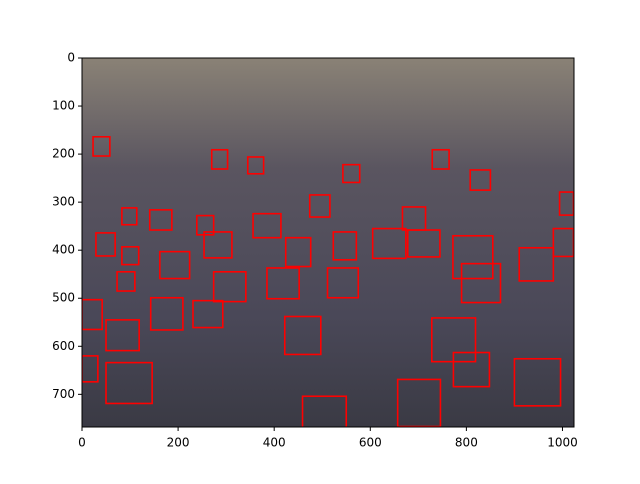 Image resolution: width=640 pixels, height=484 pixels. Describe the element at coordinates (178, 443) in the screenshot. I see `x-tick-label: 200` at that location.